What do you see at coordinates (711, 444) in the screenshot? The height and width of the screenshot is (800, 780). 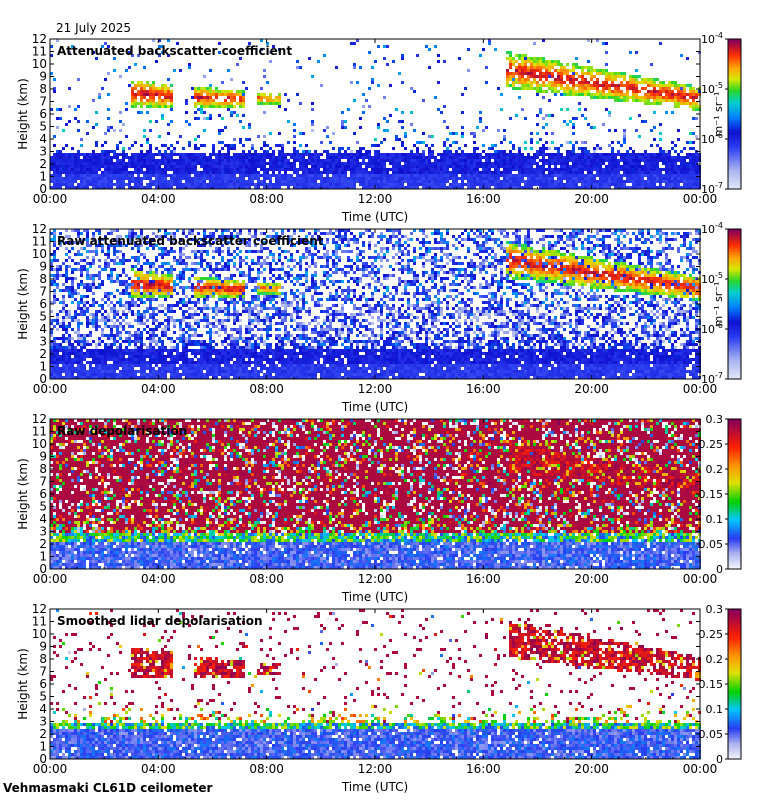 I see `colorbar-tick-label: 0.25` at bounding box center [711, 444].